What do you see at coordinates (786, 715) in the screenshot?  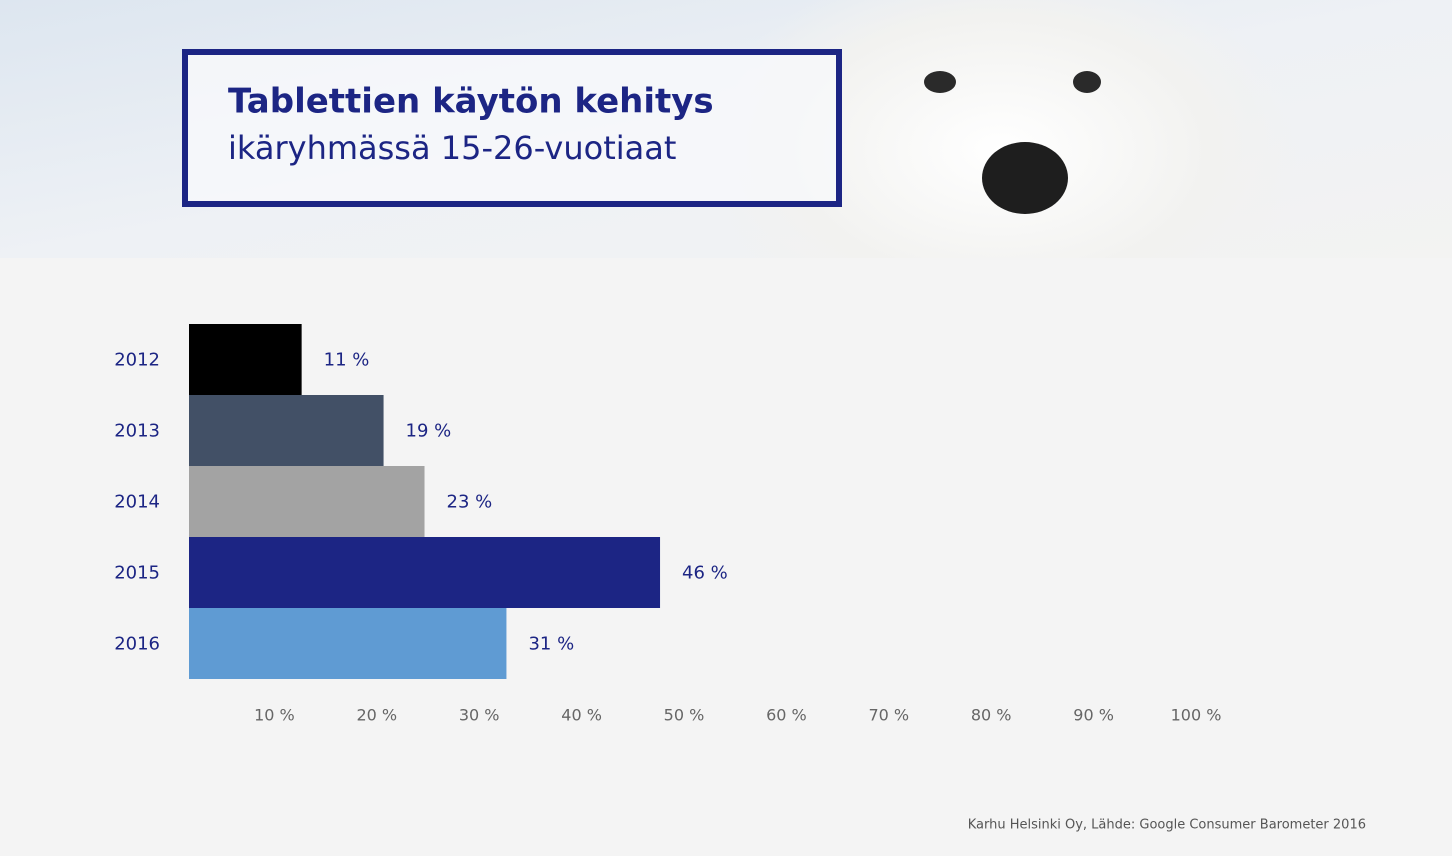 I see `x-tick-label: 60 %` at bounding box center [786, 715].